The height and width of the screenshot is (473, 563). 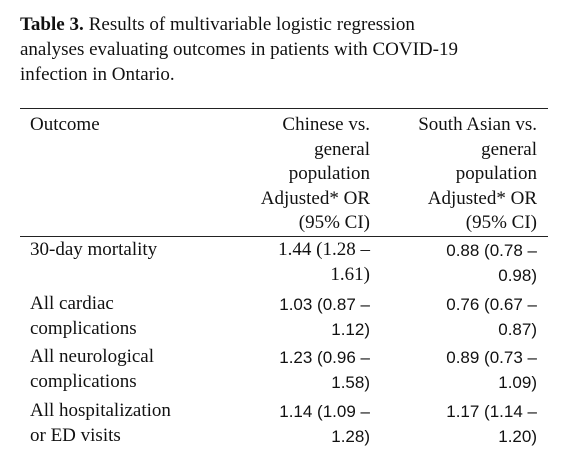 What do you see at coordinates (517, 436) in the screenshot?
I see `value-cell: 1.20)` at bounding box center [517, 436].